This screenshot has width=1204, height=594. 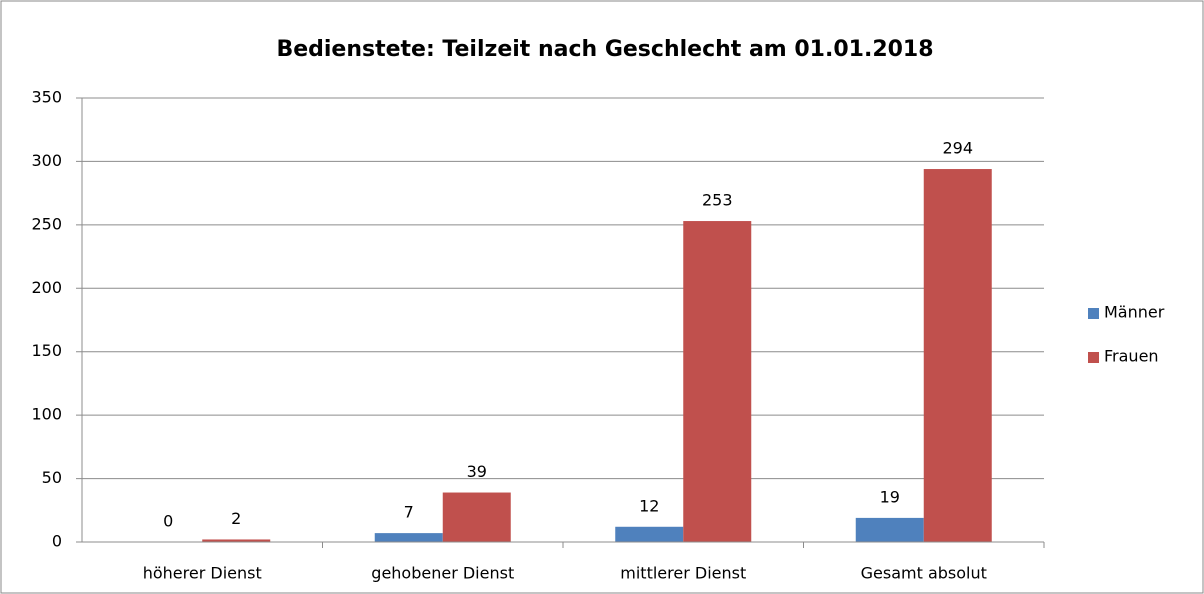 What do you see at coordinates (890, 496) in the screenshot?
I see `data-label: 19` at bounding box center [890, 496].